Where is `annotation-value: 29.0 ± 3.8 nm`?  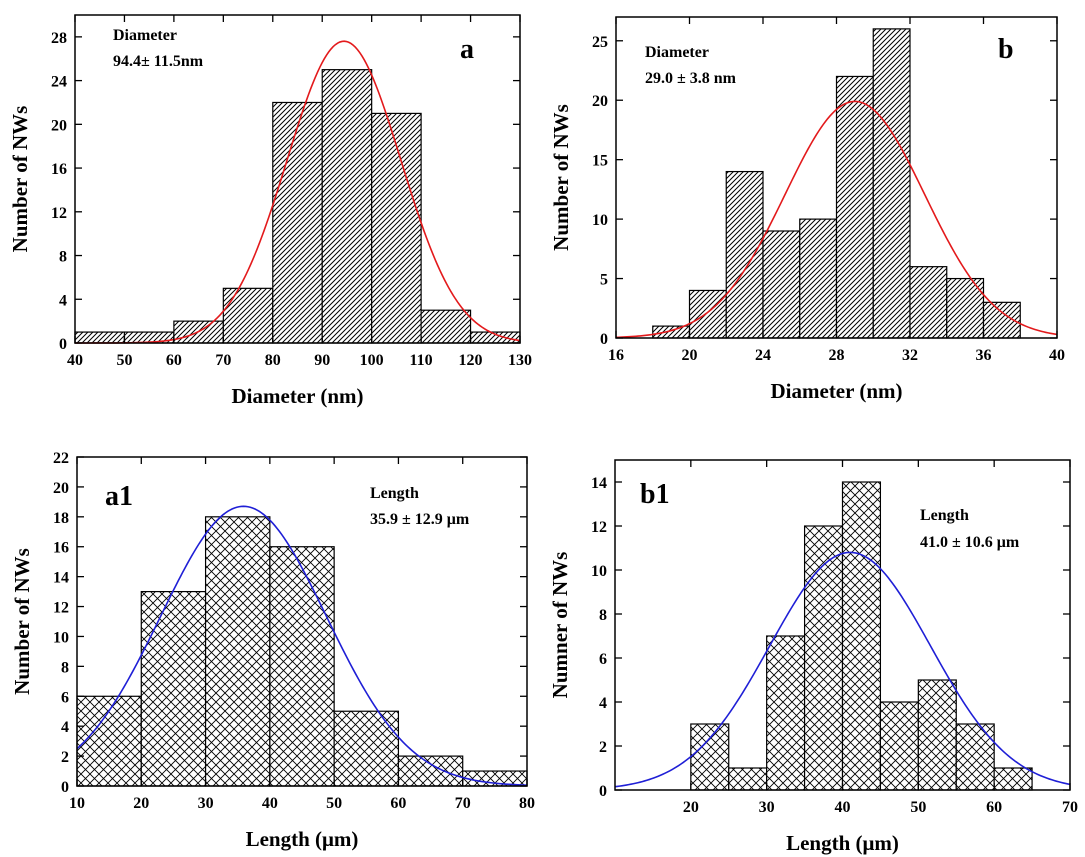
annotation-value: 29.0 ± 3.8 nm is located at coordinates (691, 78).